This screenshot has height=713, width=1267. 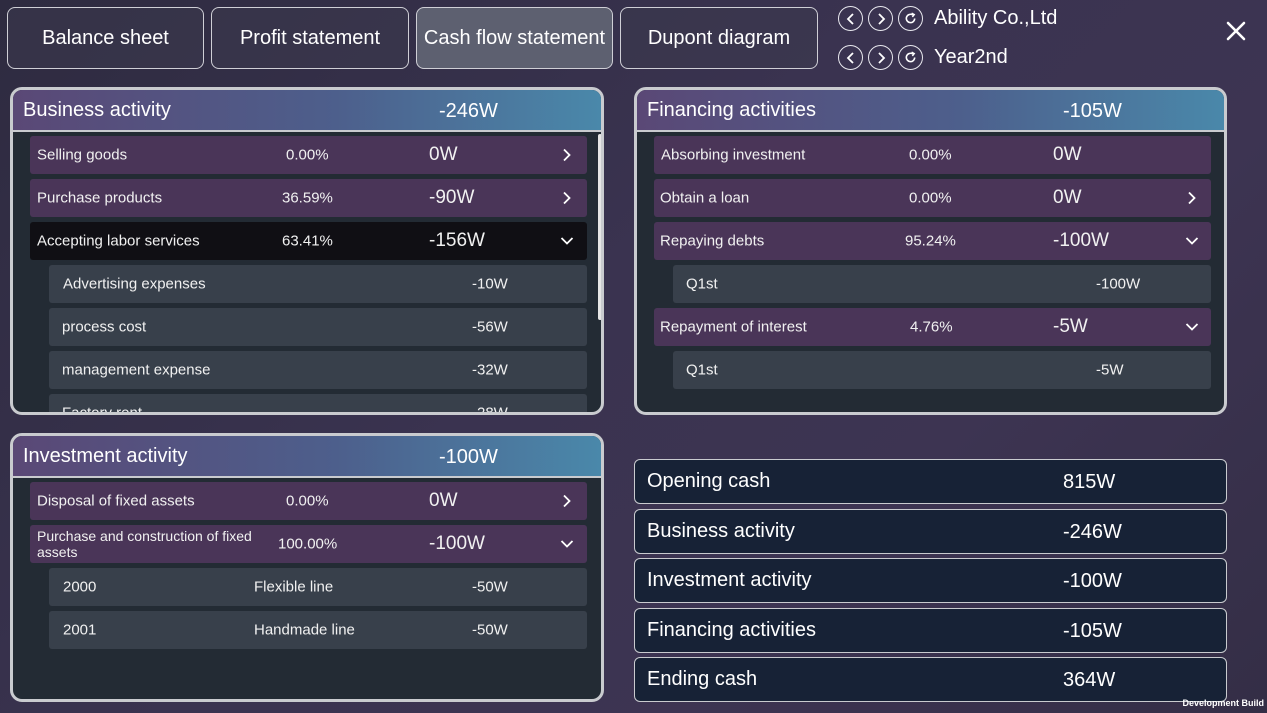 I want to click on list-item: Selling goods 0.00% 0W, so click(x=308, y=155).